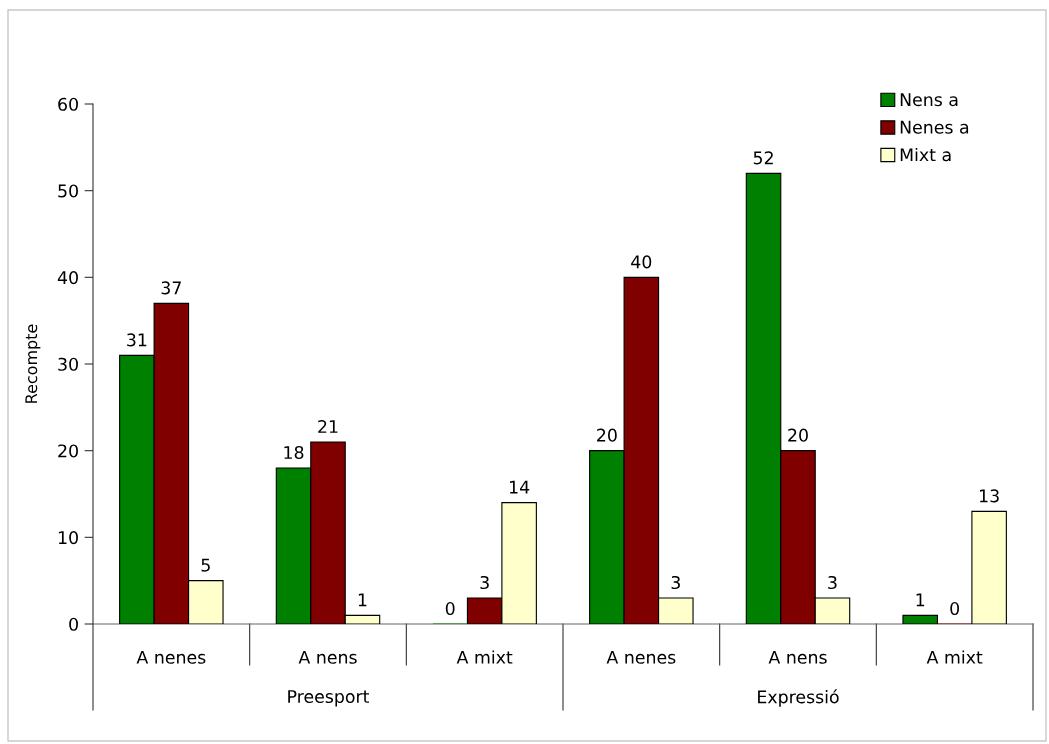  I want to click on data-label: 40, so click(641, 262).